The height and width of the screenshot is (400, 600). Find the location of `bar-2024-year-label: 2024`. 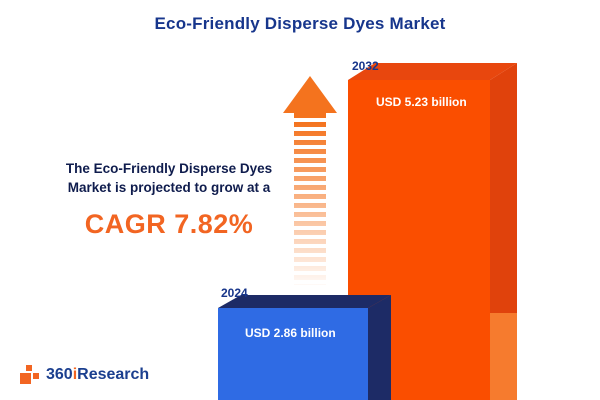

bar-2024-year-label: 2024 is located at coordinates (234, 293).